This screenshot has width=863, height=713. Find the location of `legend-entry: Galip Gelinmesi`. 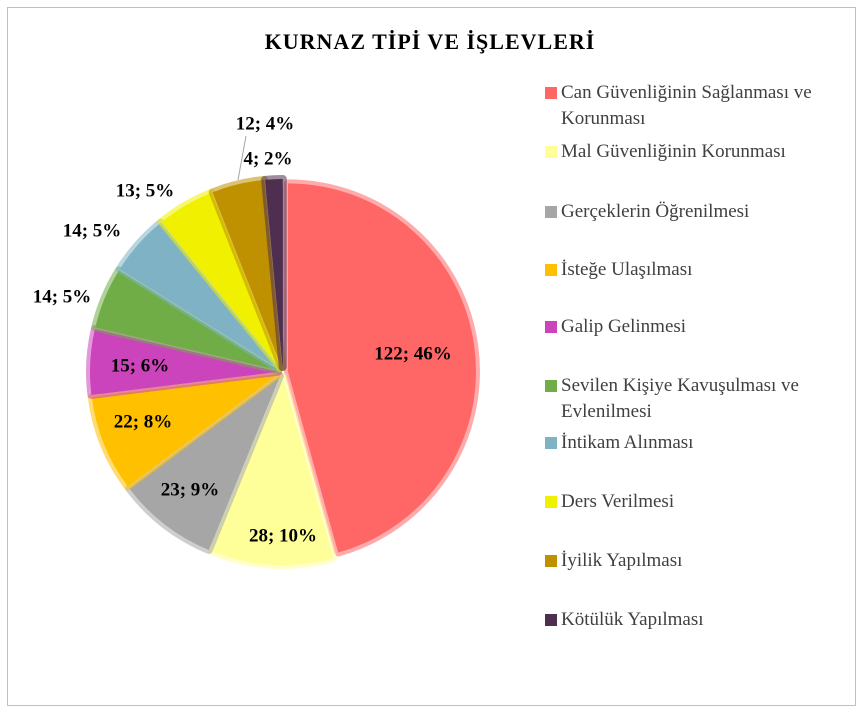

legend-entry: Galip Gelinmesi is located at coordinates (701, 327).